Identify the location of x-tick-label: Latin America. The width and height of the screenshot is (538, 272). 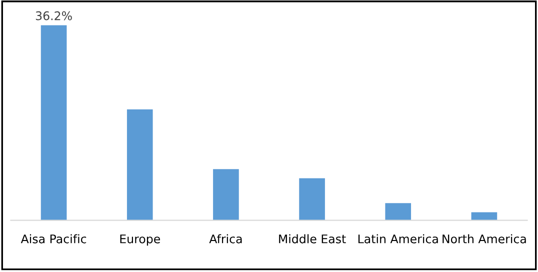
(398, 239).